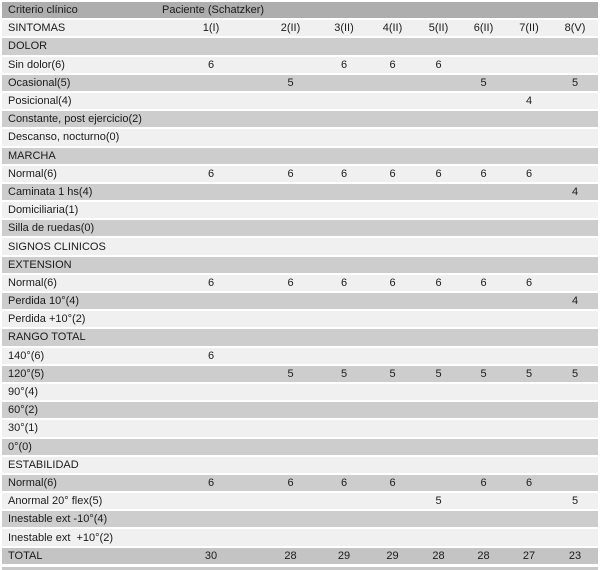 The image size is (600, 570). Describe the element at coordinates (81, 555) in the screenshot. I see `row-label: TOTAL` at that location.